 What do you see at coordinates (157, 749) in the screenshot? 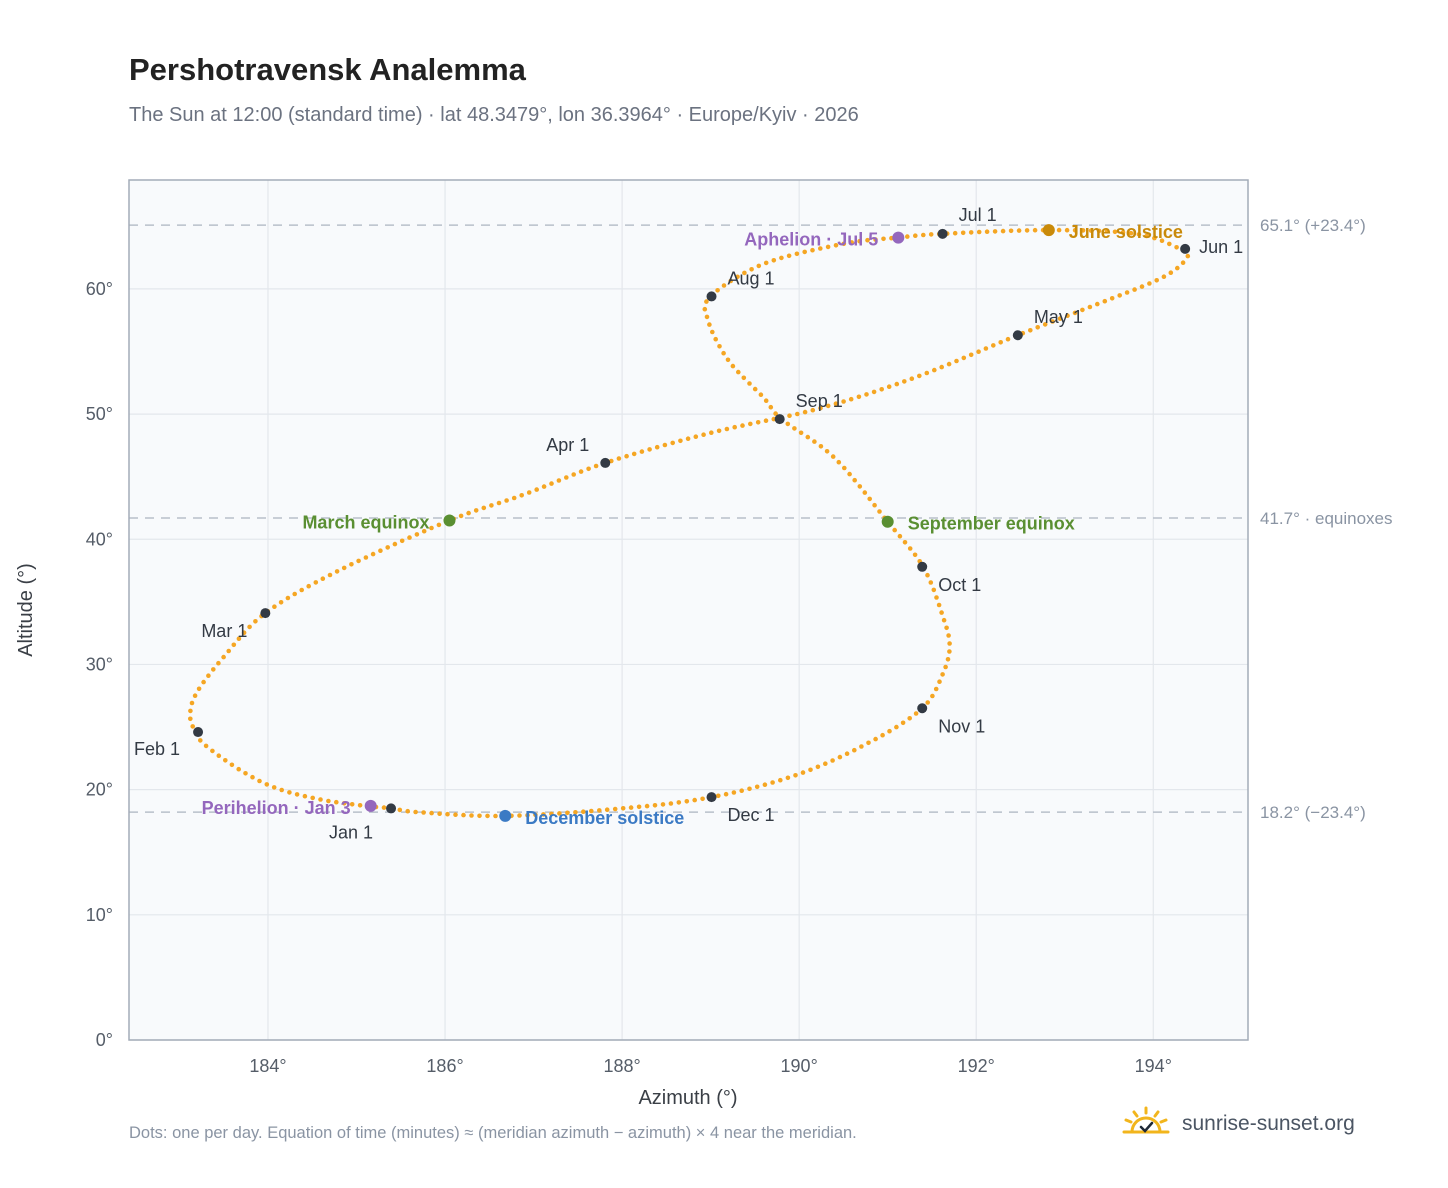
I see `month-marker-label: Feb 1` at bounding box center [157, 749].